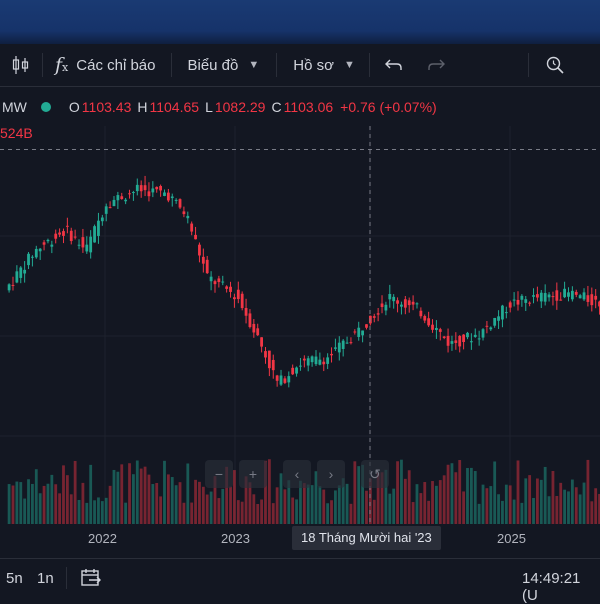 Image resolution: width=600 pixels, height=604 pixels. I want to click on profile-button: Hồ sơ ▼, so click(324, 65).